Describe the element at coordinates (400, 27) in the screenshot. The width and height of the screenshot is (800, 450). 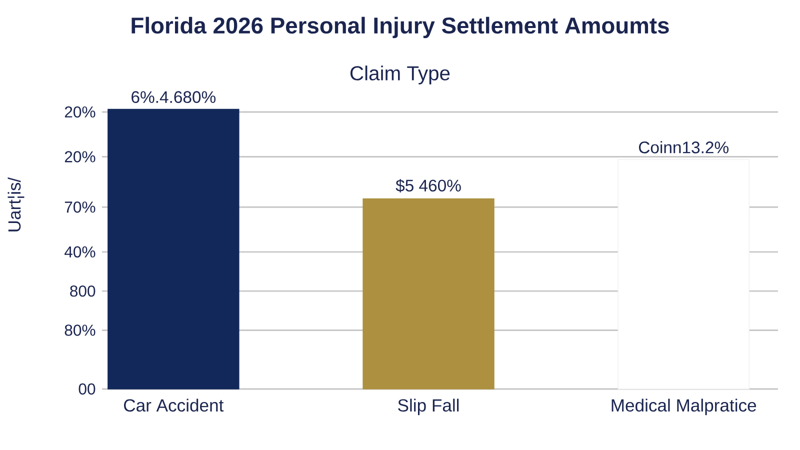
I see `chart-title: Florida 2026 Personal Injury Settlement Amoumts` at that location.